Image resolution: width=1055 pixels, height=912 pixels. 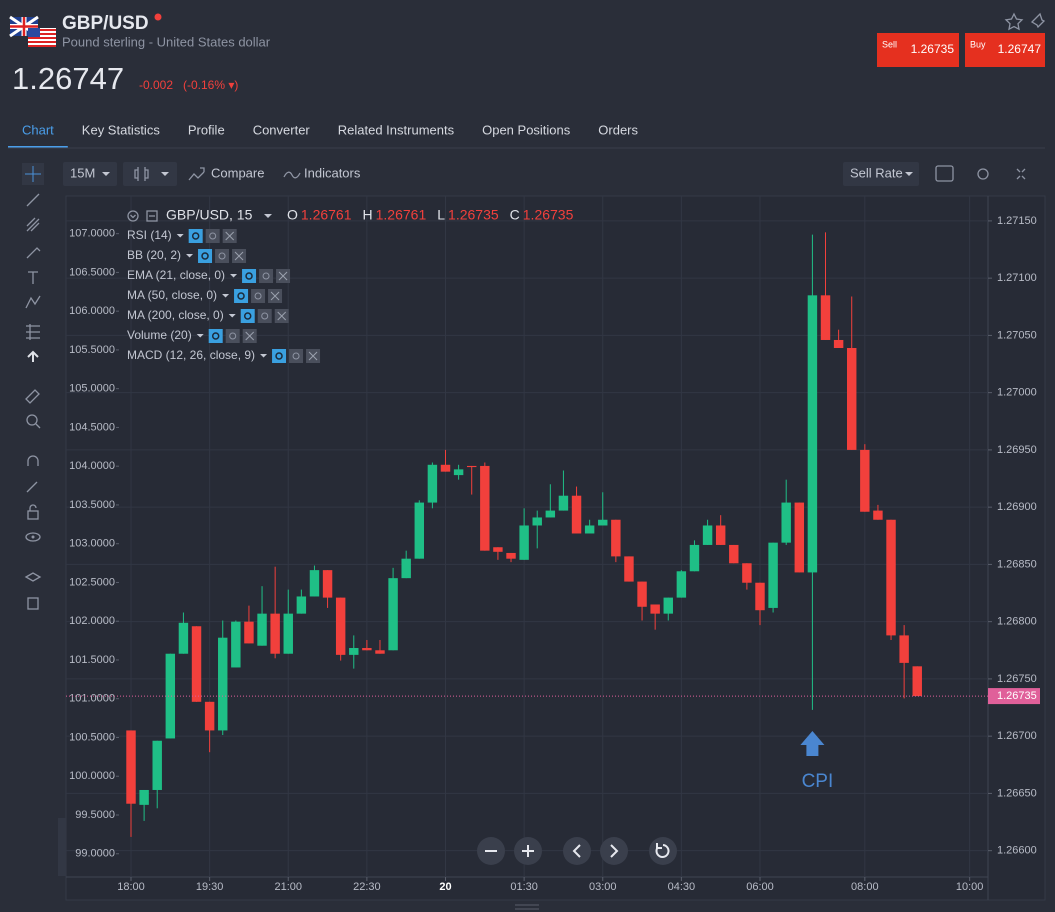 I want to click on buy-button: Buy 1.26747, so click(x=1005, y=50).